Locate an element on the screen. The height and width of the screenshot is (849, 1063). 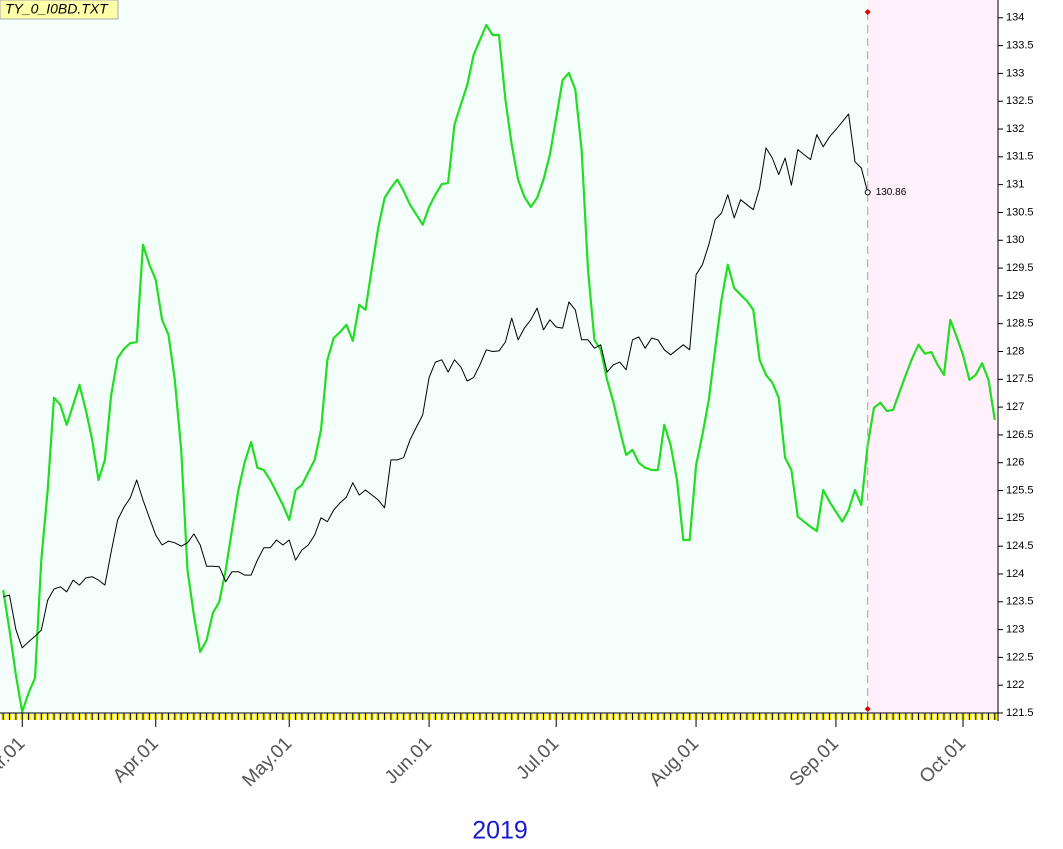
y-tick-label: 130.5 is located at coordinates (1020, 212).